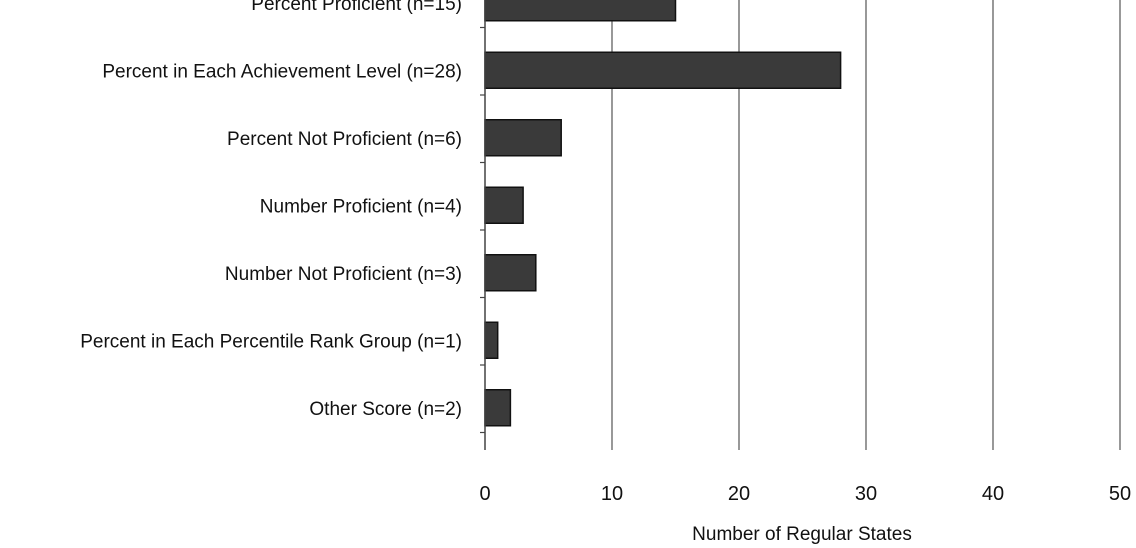 The width and height of the screenshot is (1136, 548). Describe the element at coordinates (282, 71) in the screenshot. I see `category-label: Percent in Each Achievement Level (n=28)` at that location.